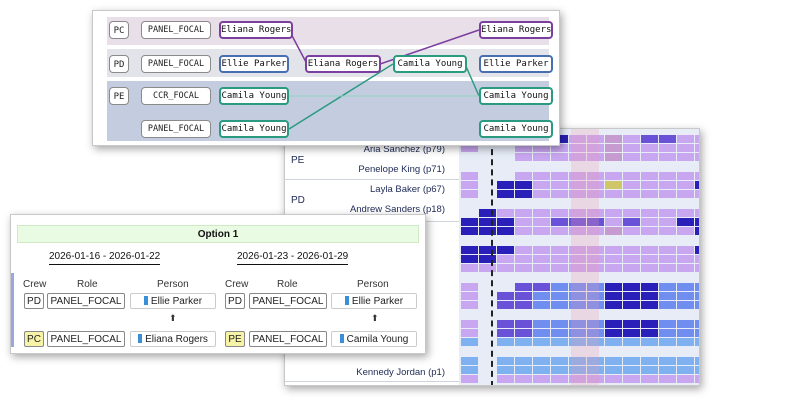 The height and width of the screenshot is (400, 800). I want to click on person-box-after: Eliana Rogers, so click(516, 30).